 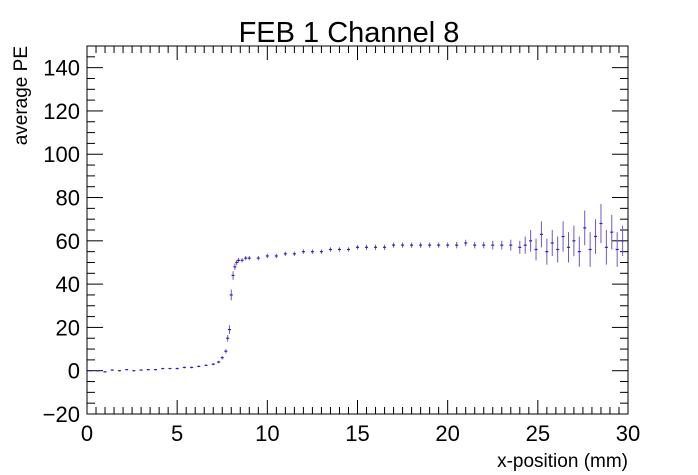 What do you see at coordinates (61, 154) in the screenshot?
I see `y-tick-label: 100` at bounding box center [61, 154].